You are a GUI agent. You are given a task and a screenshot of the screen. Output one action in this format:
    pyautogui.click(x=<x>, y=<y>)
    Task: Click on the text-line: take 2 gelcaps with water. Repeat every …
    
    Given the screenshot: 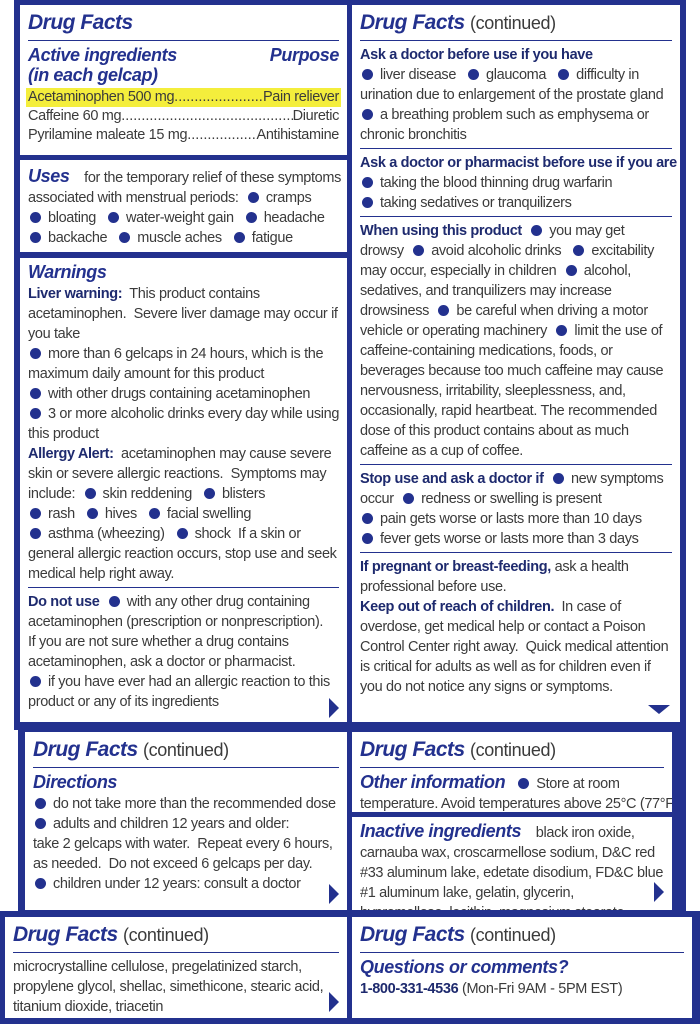 What is the action you would take?
    pyautogui.click(x=186, y=844)
    